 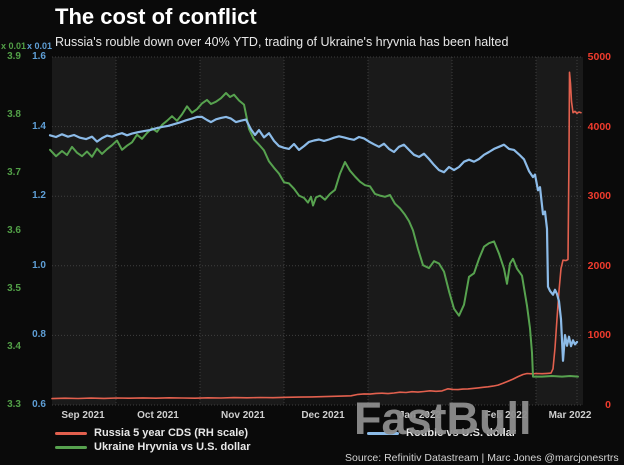 What do you see at coordinates (14, 46) in the screenshot?
I see `green-axis-multiplier: x 0.01` at bounding box center [14, 46].